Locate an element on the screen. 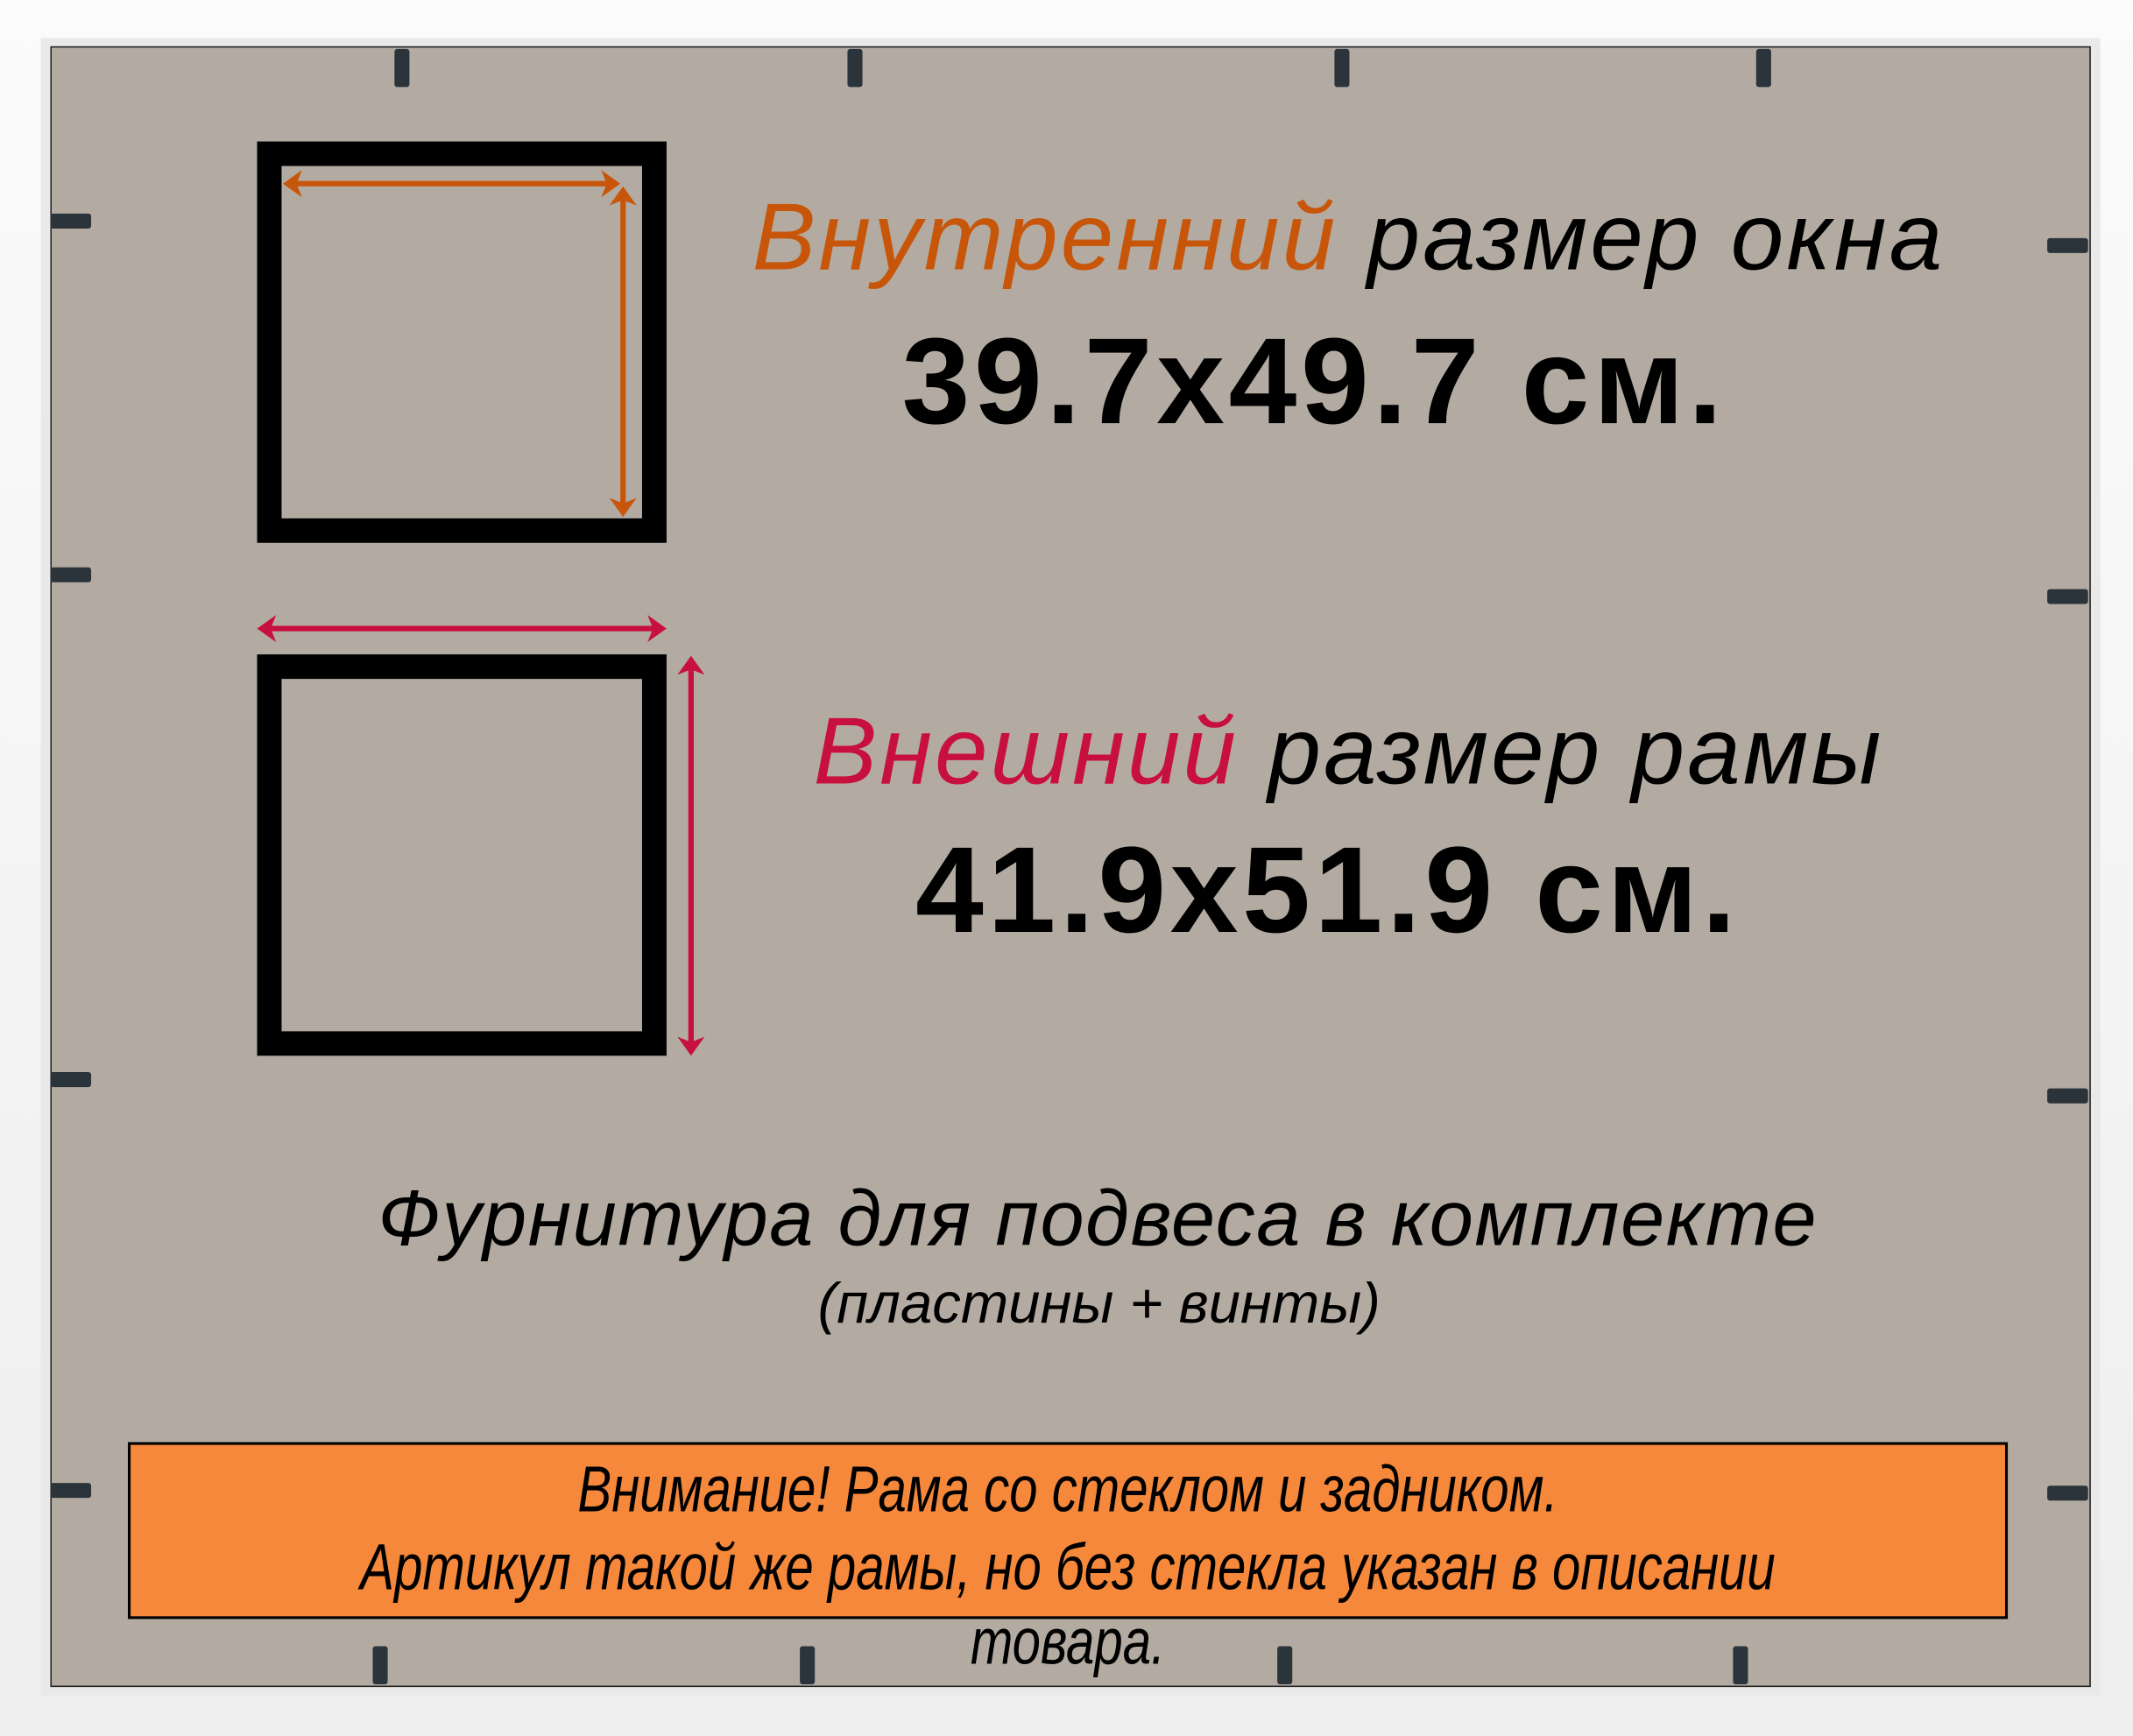 This screenshot has height=1736, width=2133. hardware-title: Фурнитура для подвеса в комплекте is located at coordinates (1098, 1218).